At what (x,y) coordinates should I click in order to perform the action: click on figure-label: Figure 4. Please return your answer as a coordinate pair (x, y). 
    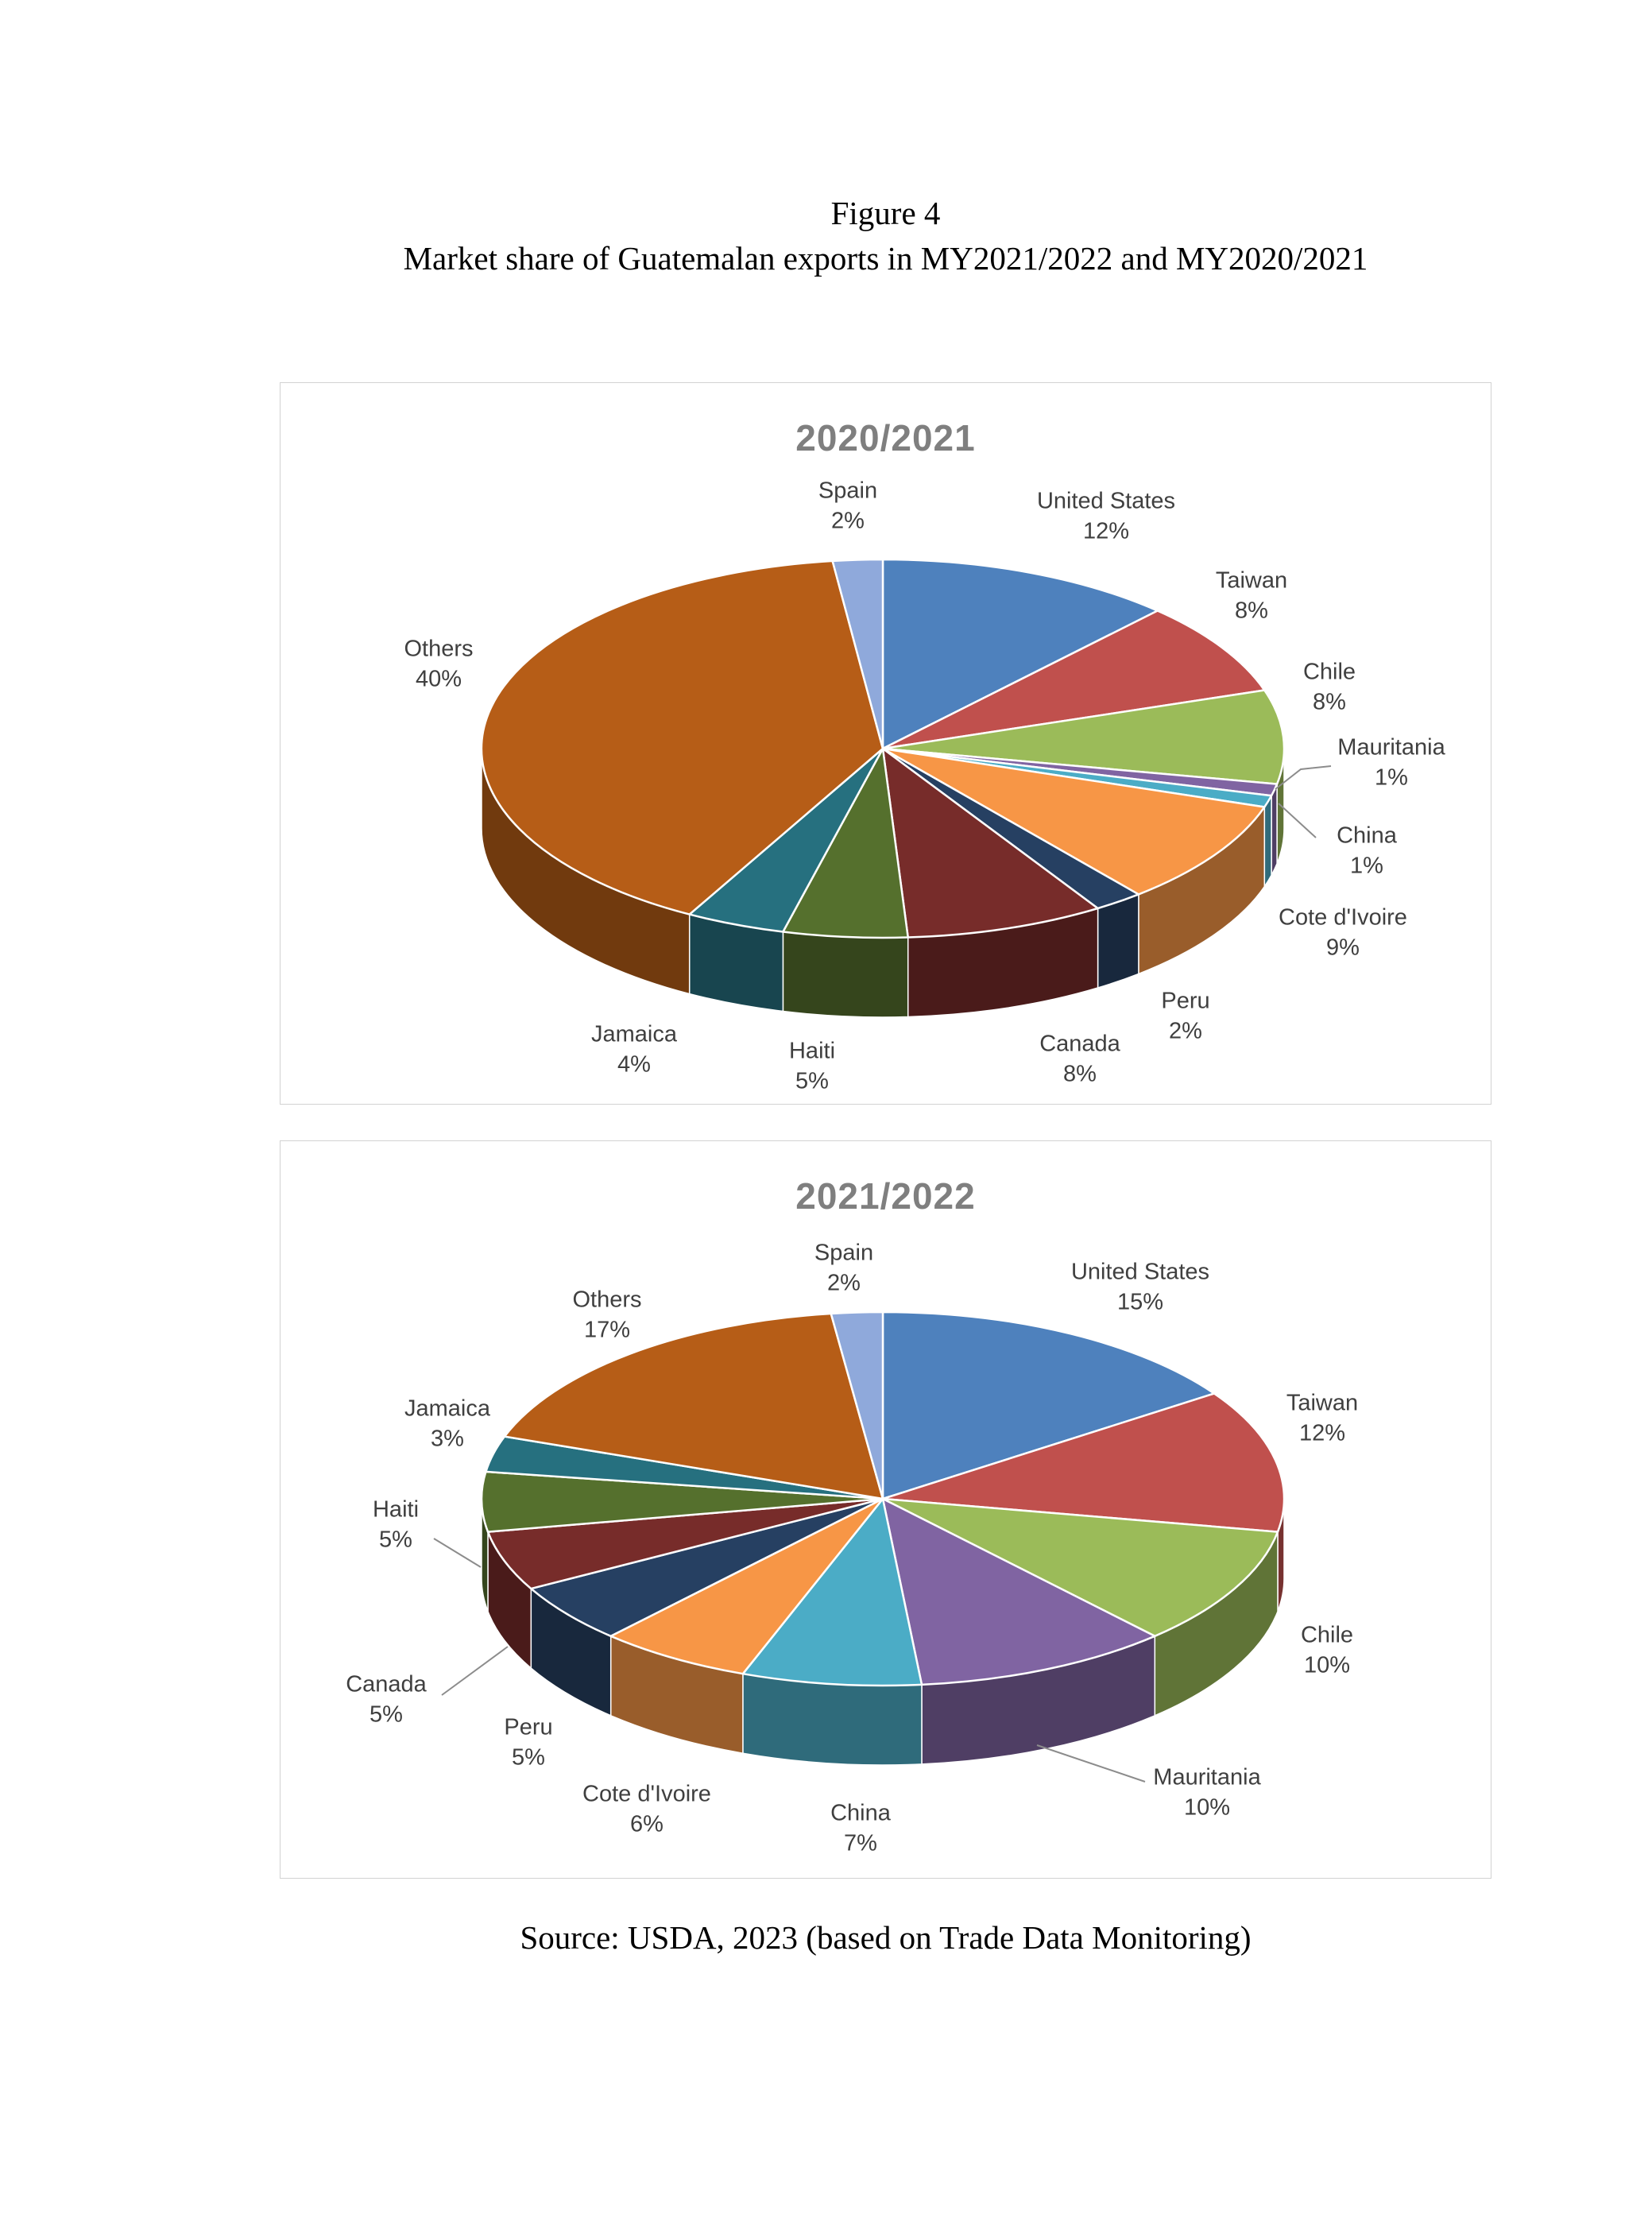
    Looking at the image, I should click on (885, 213).